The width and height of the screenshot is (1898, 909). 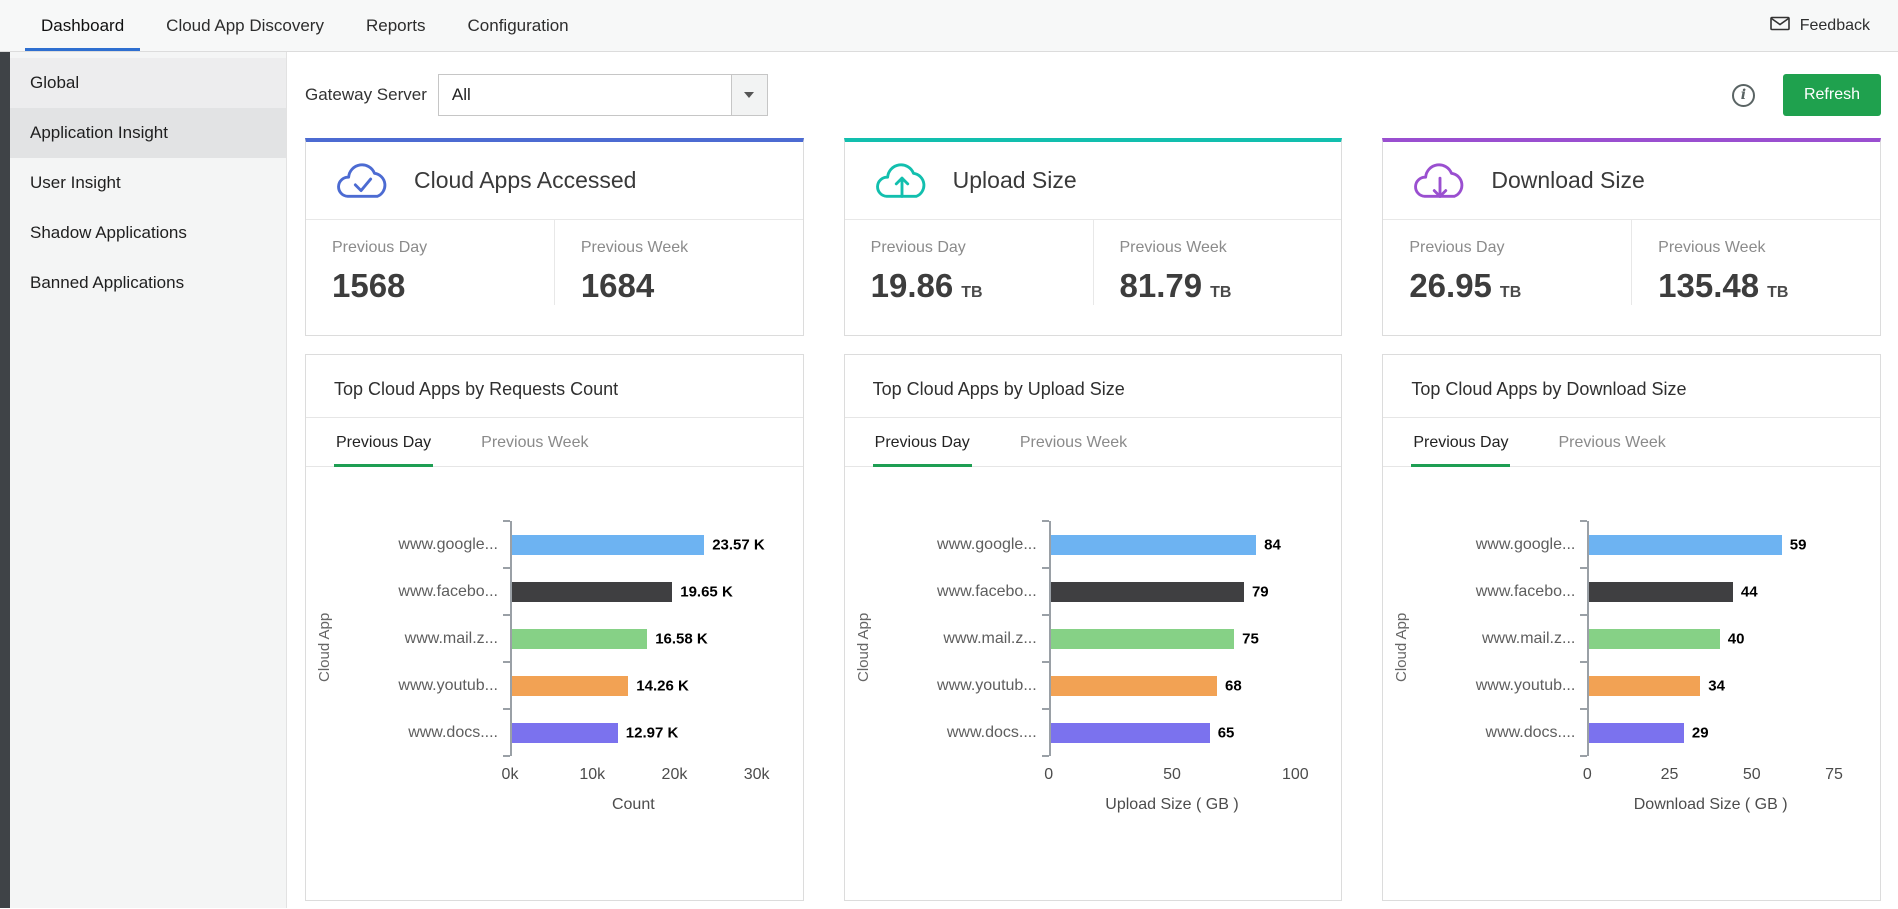 I want to click on x-tick-label: 25, so click(x=1669, y=774).